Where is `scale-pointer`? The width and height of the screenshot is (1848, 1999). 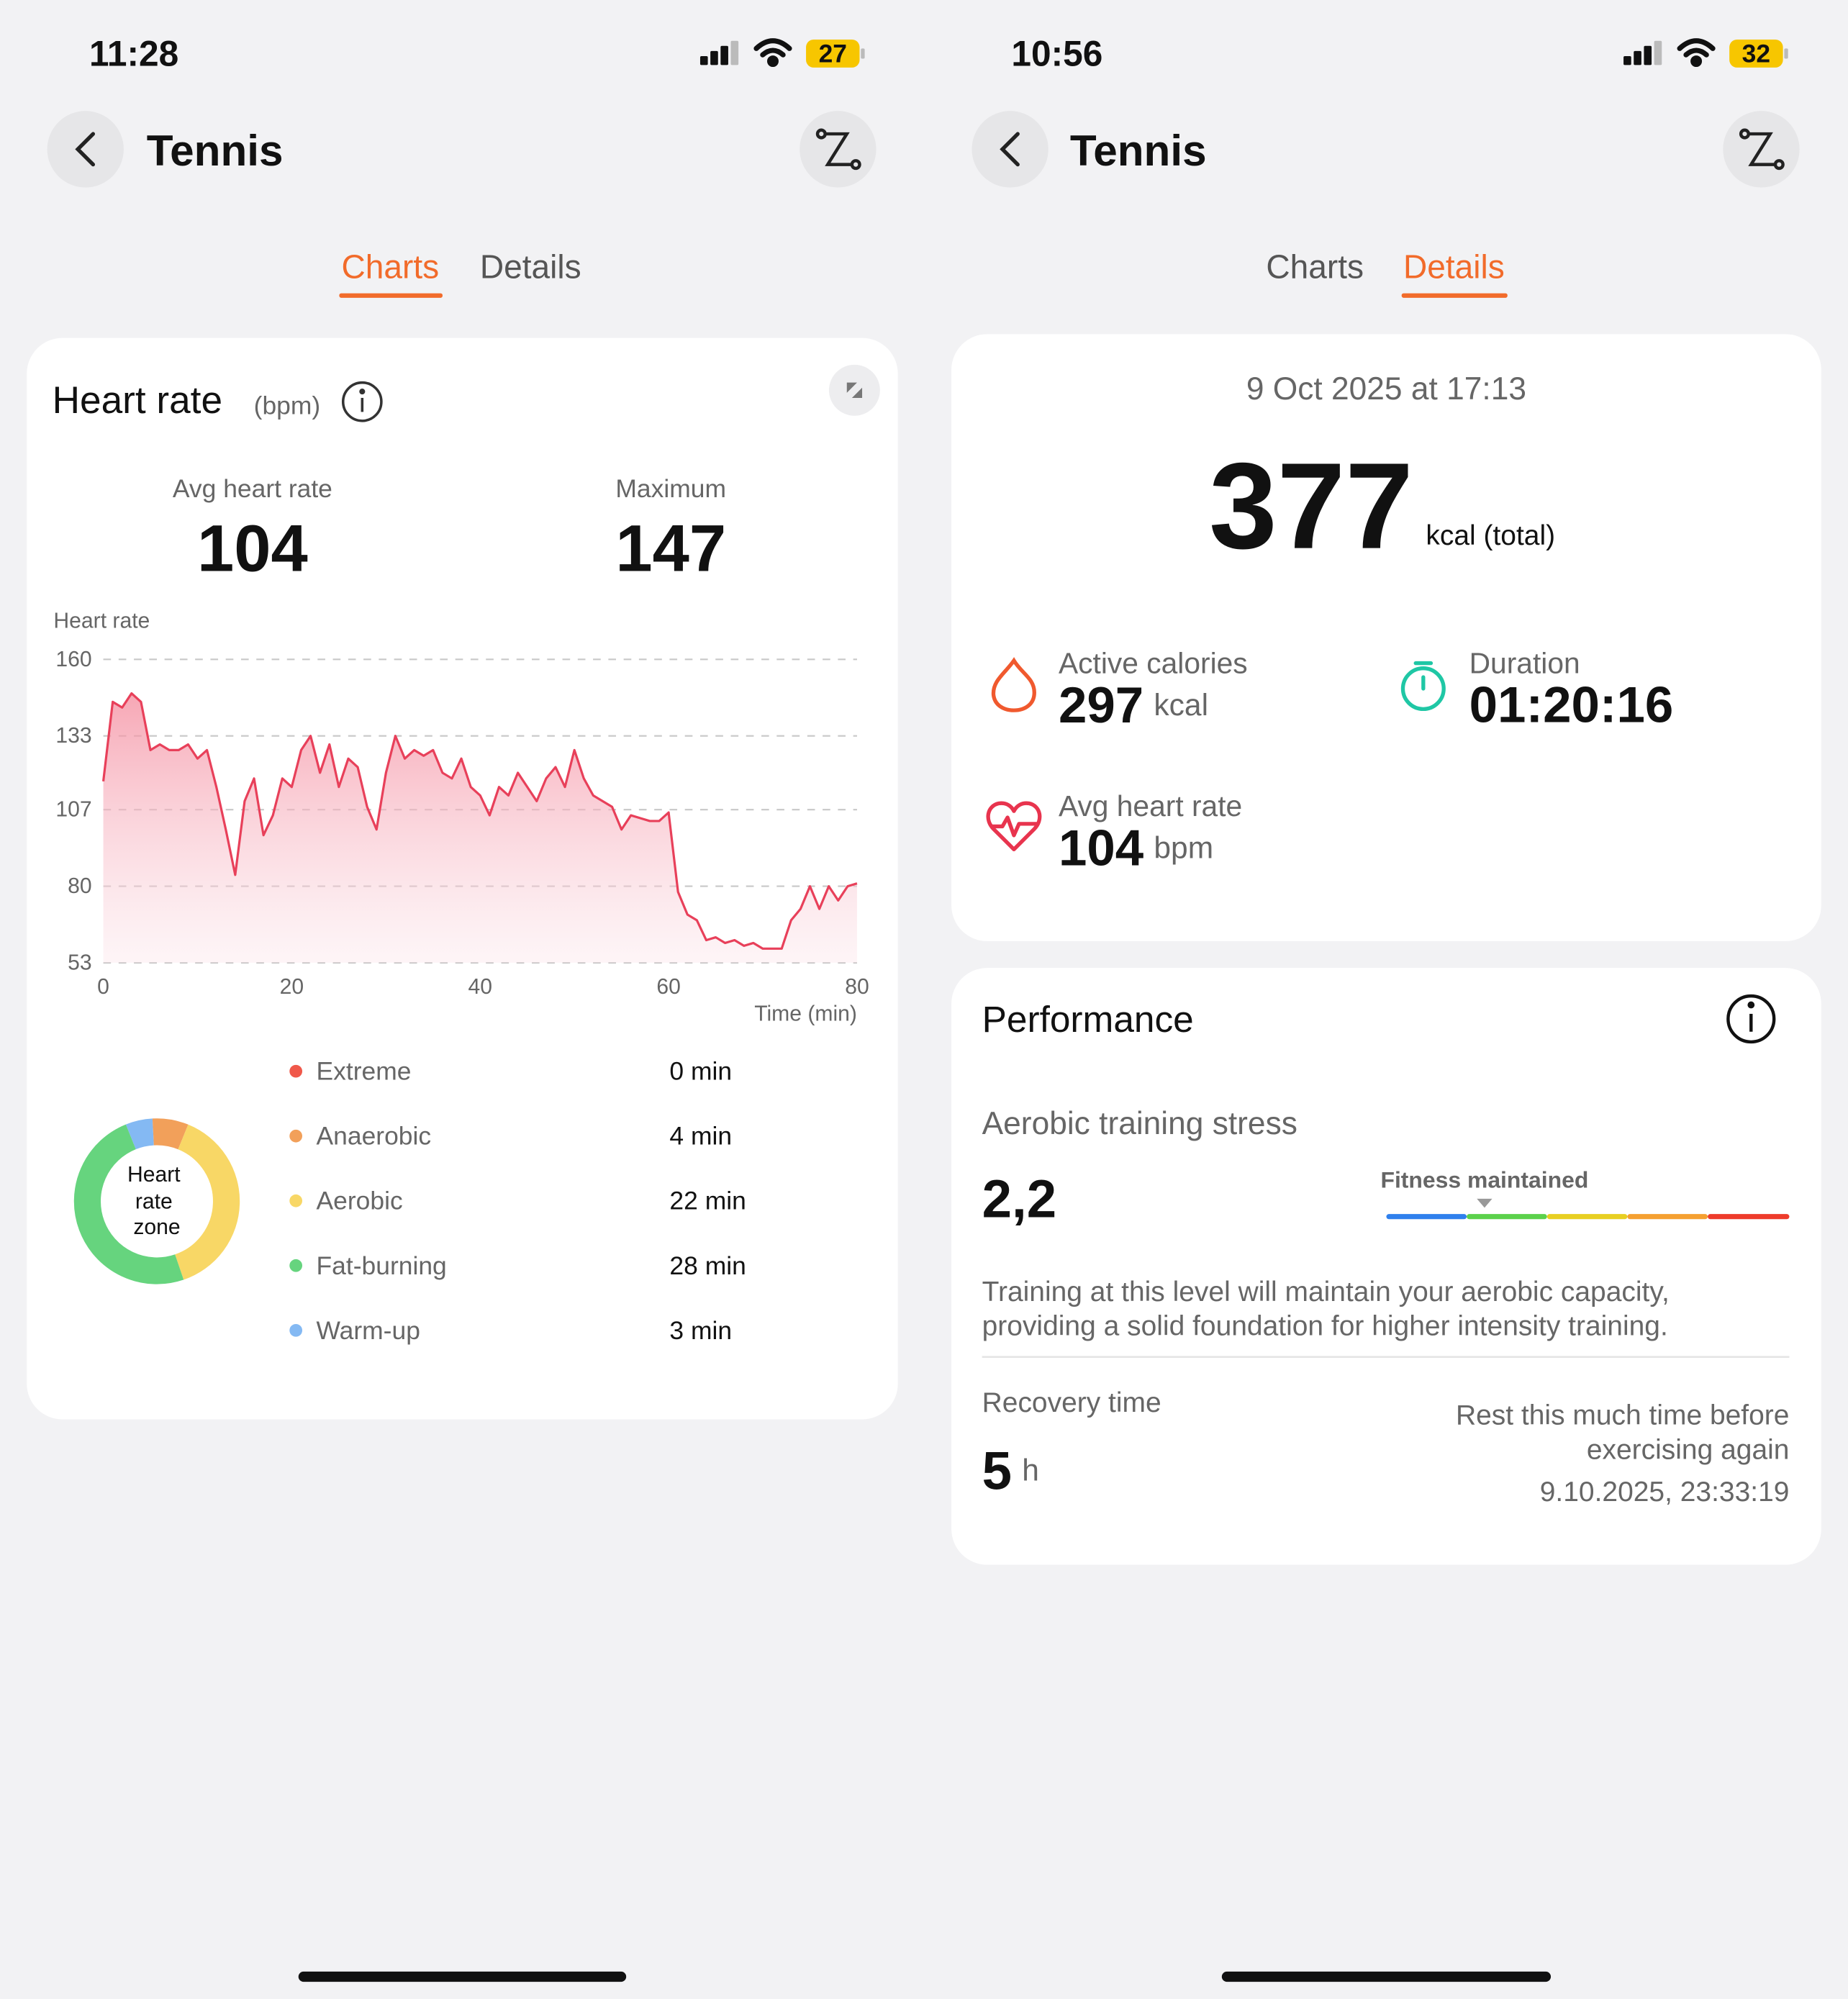
scale-pointer is located at coordinates (1485, 1203).